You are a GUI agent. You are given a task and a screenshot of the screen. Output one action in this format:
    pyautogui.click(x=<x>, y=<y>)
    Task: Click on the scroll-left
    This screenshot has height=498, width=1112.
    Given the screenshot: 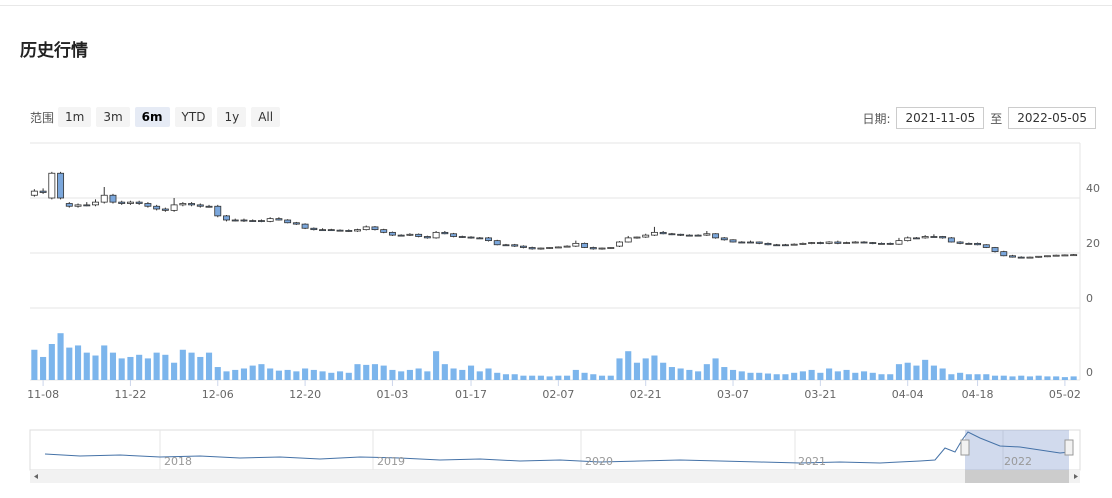 What is the action you would take?
    pyautogui.click(x=36, y=476)
    